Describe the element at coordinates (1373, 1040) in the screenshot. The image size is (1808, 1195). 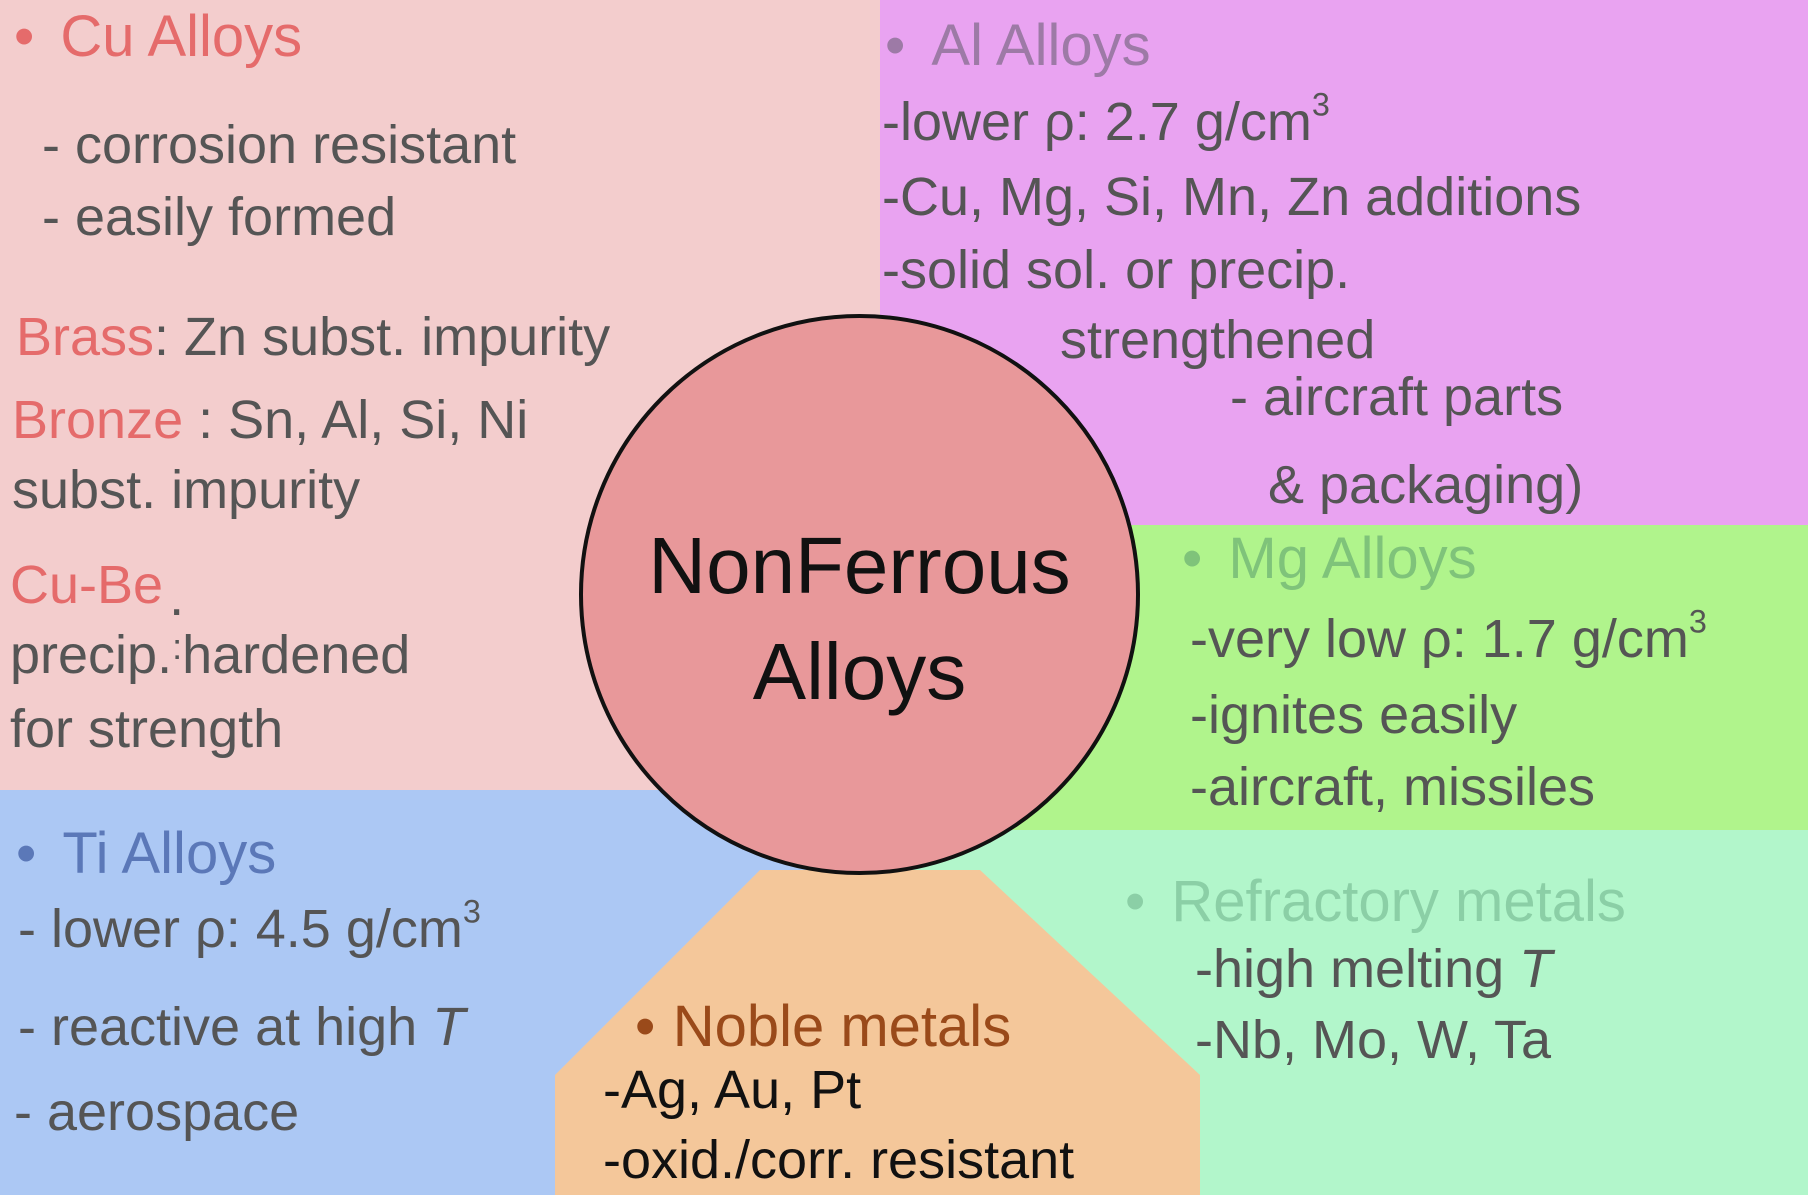
I see `refractory-elements: -Nb, Mo, W, Ta` at that location.